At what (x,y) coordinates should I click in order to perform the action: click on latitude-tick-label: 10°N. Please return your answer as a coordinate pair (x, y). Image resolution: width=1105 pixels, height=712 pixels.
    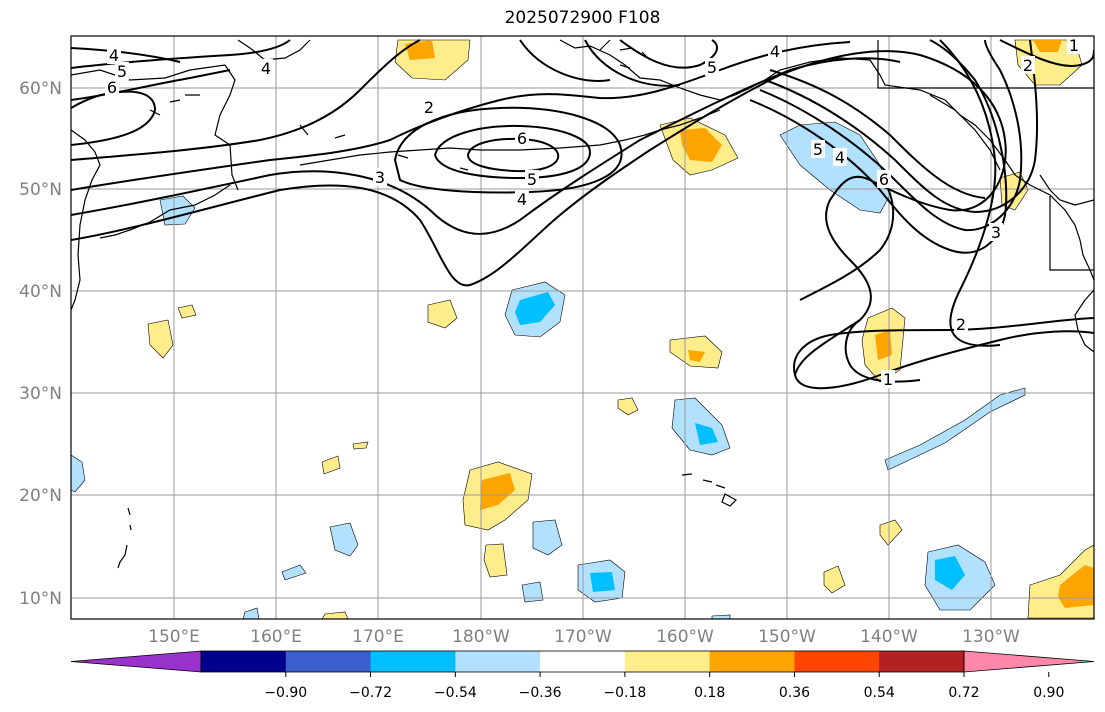
    Looking at the image, I should click on (40, 599).